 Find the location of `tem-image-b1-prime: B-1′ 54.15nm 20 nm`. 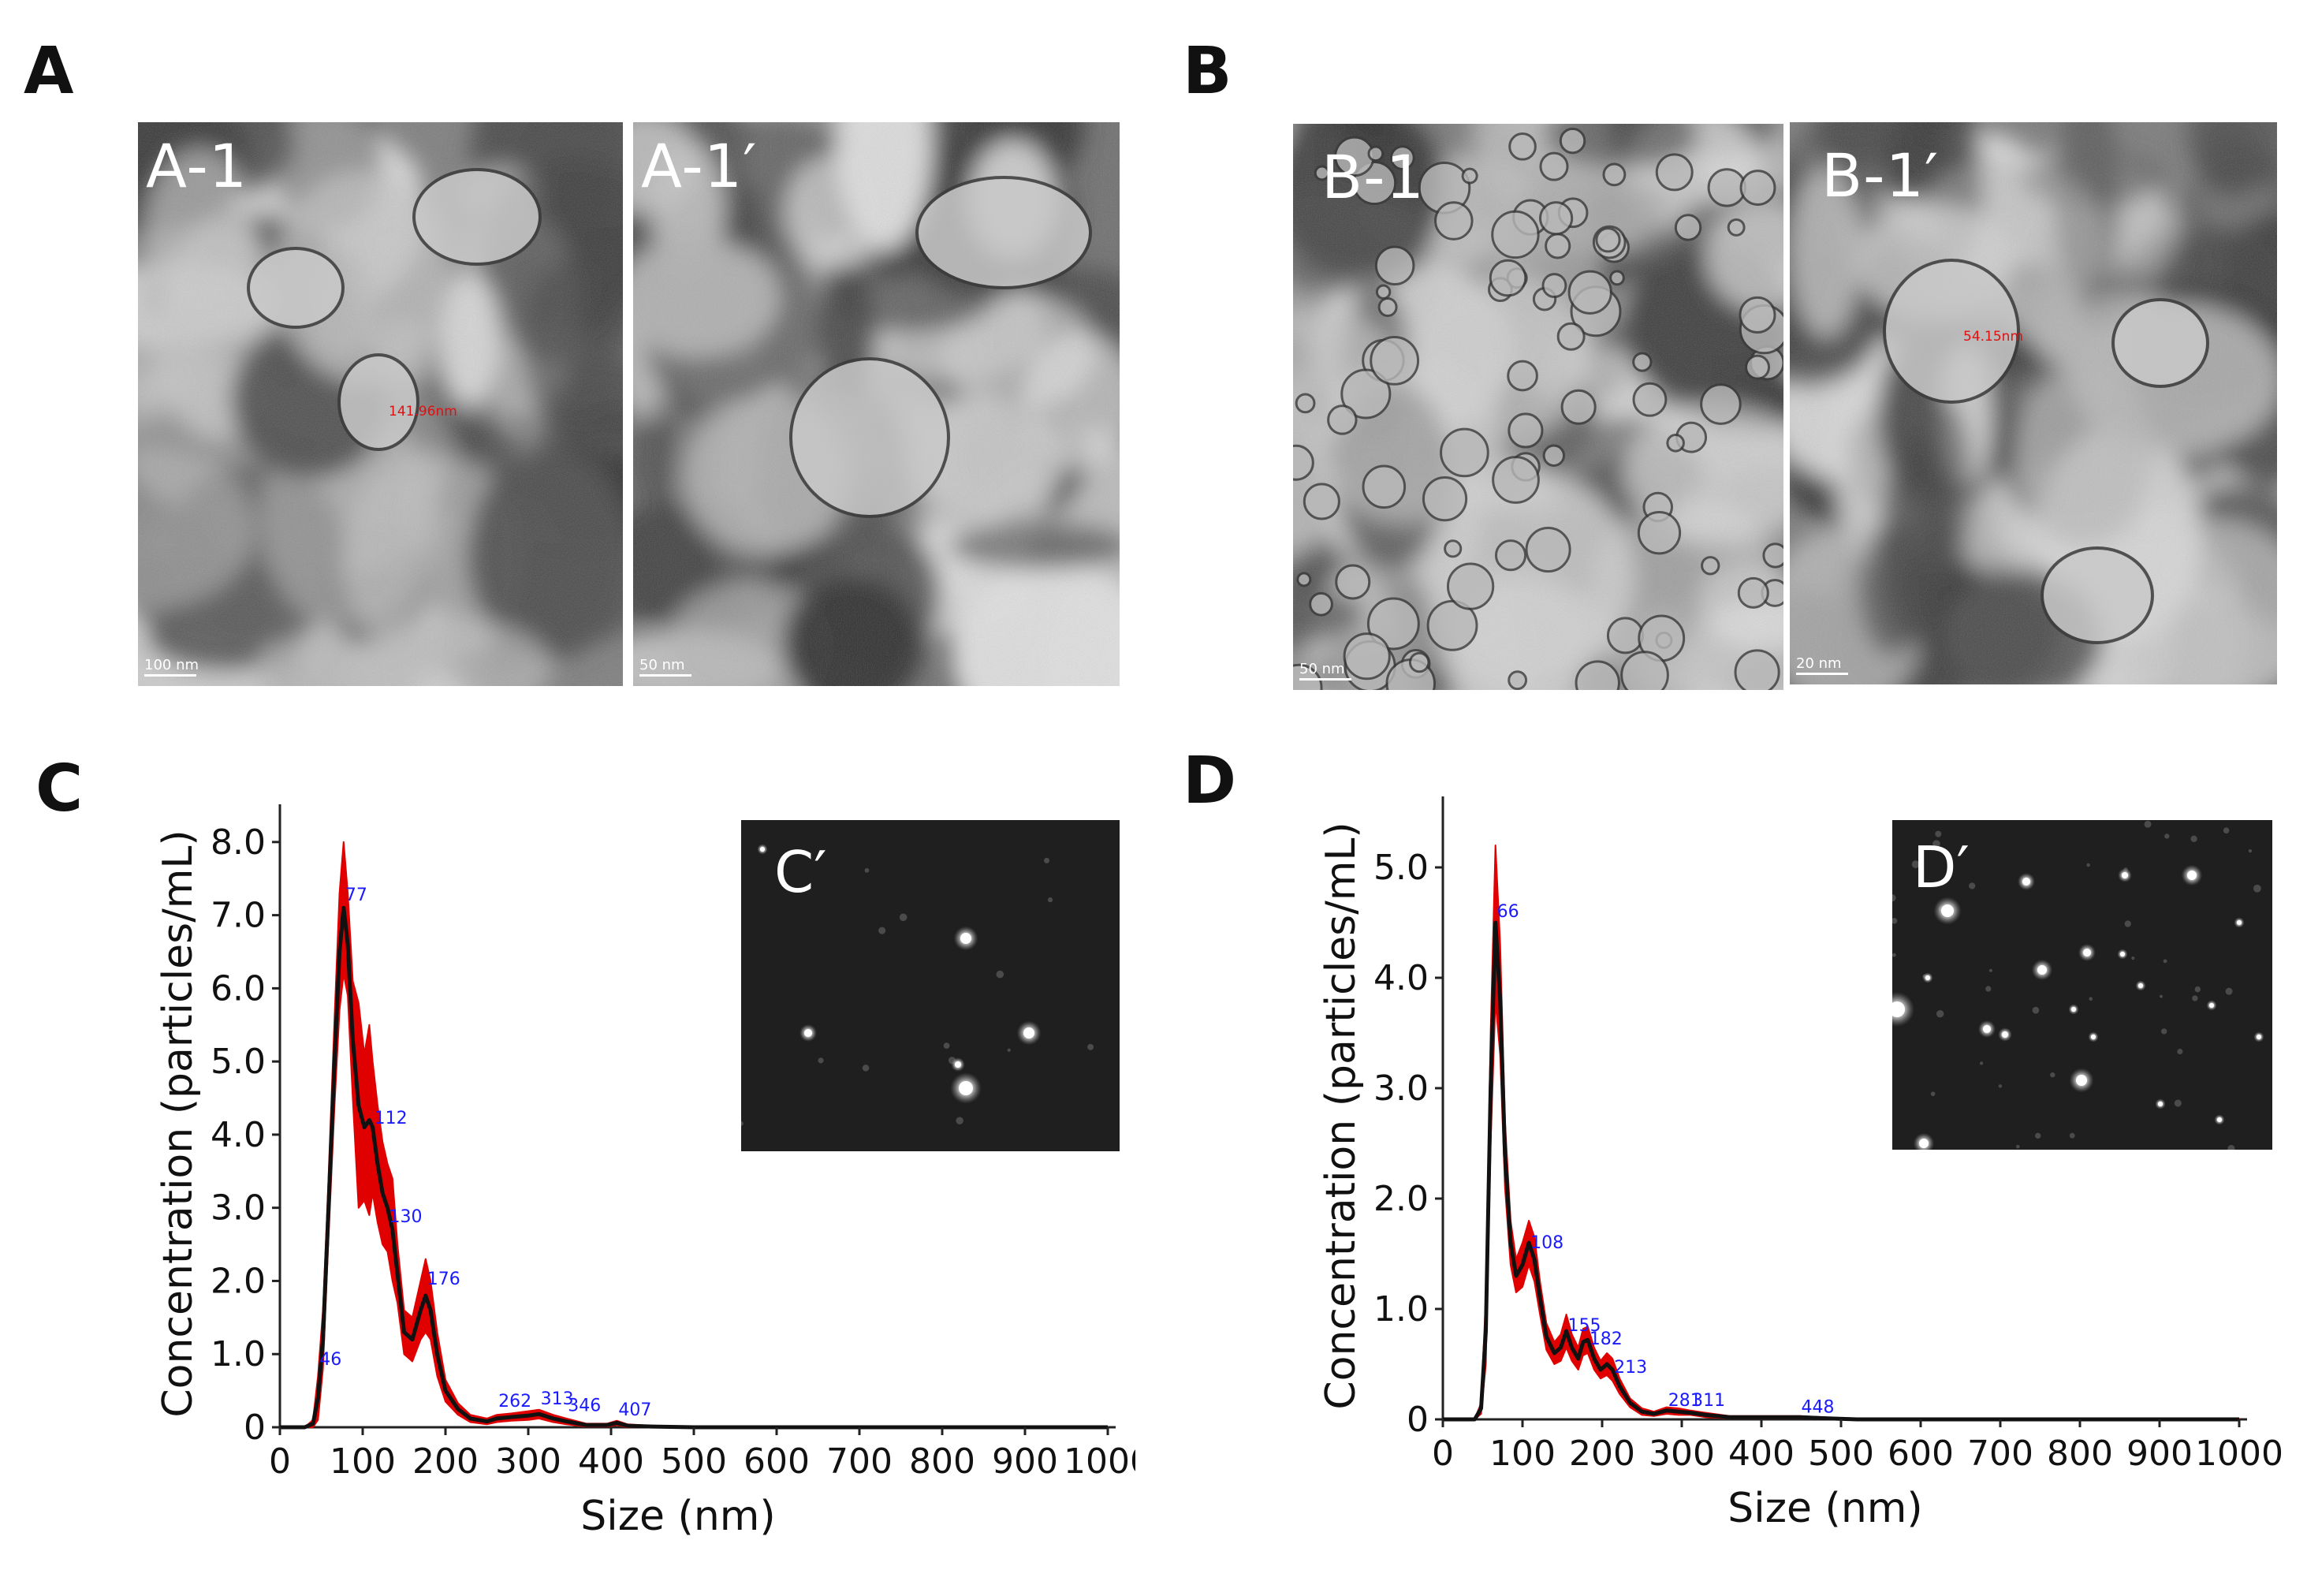

tem-image-b1-prime: B-1′ 54.15nm 20 nm is located at coordinates (2033, 403).